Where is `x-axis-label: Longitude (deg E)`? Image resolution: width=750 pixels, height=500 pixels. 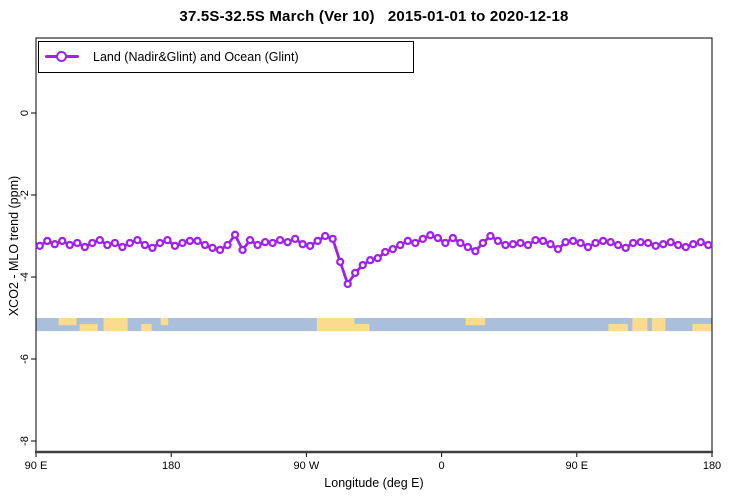
x-axis-label: Longitude (deg E) is located at coordinates (374, 483).